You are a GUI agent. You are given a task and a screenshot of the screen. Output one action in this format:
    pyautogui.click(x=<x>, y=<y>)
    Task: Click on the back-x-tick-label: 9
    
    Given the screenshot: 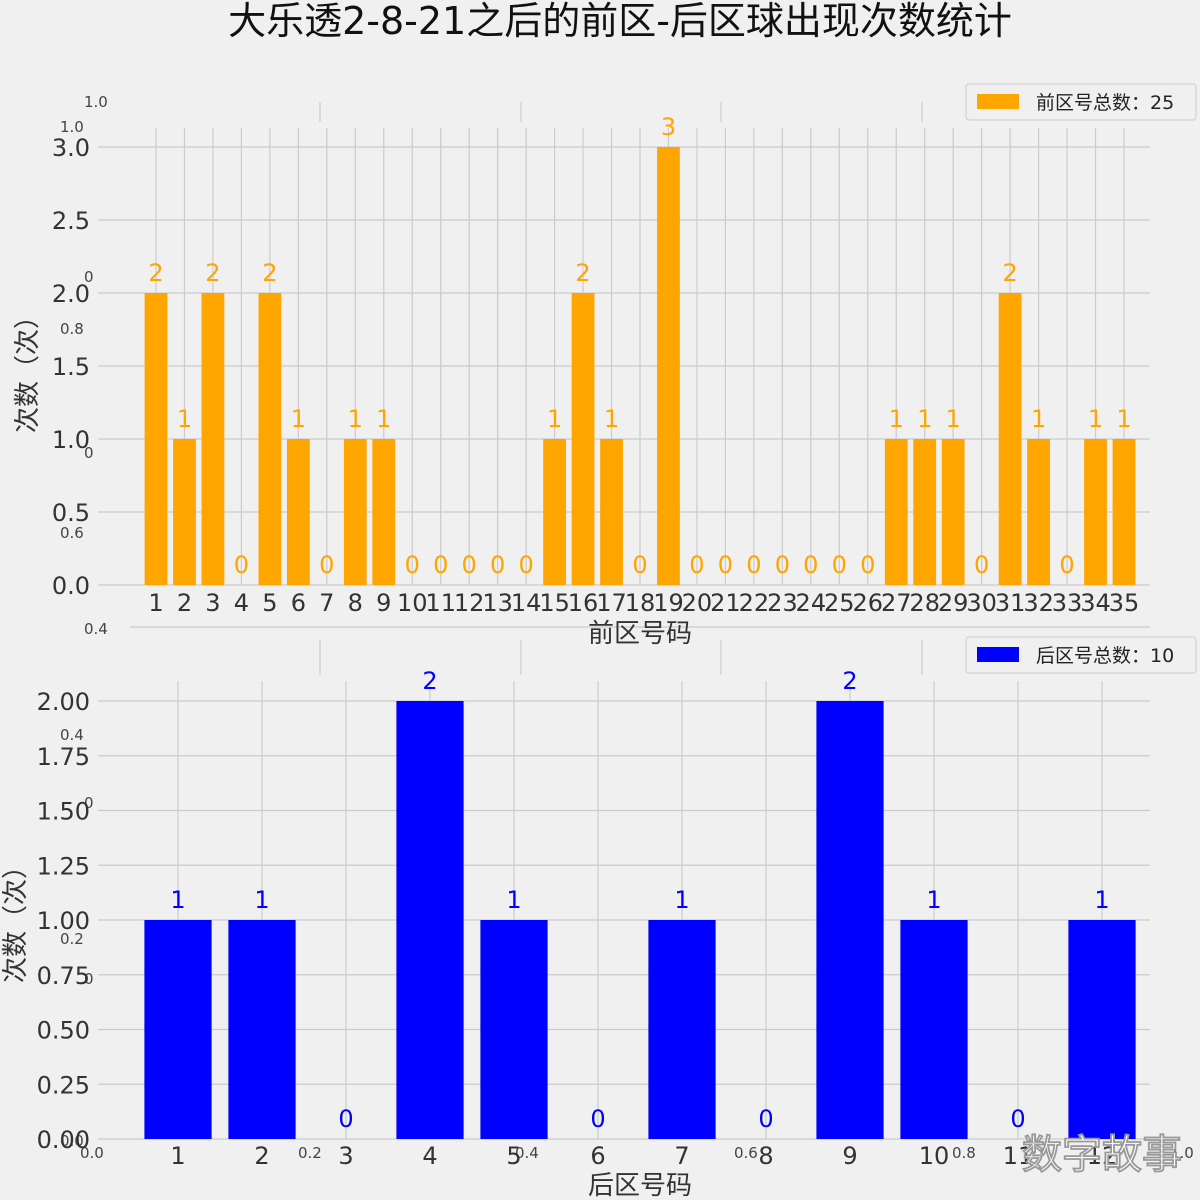 What is the action you would take?
    pyautogui.click(x=849, y=1156)
    